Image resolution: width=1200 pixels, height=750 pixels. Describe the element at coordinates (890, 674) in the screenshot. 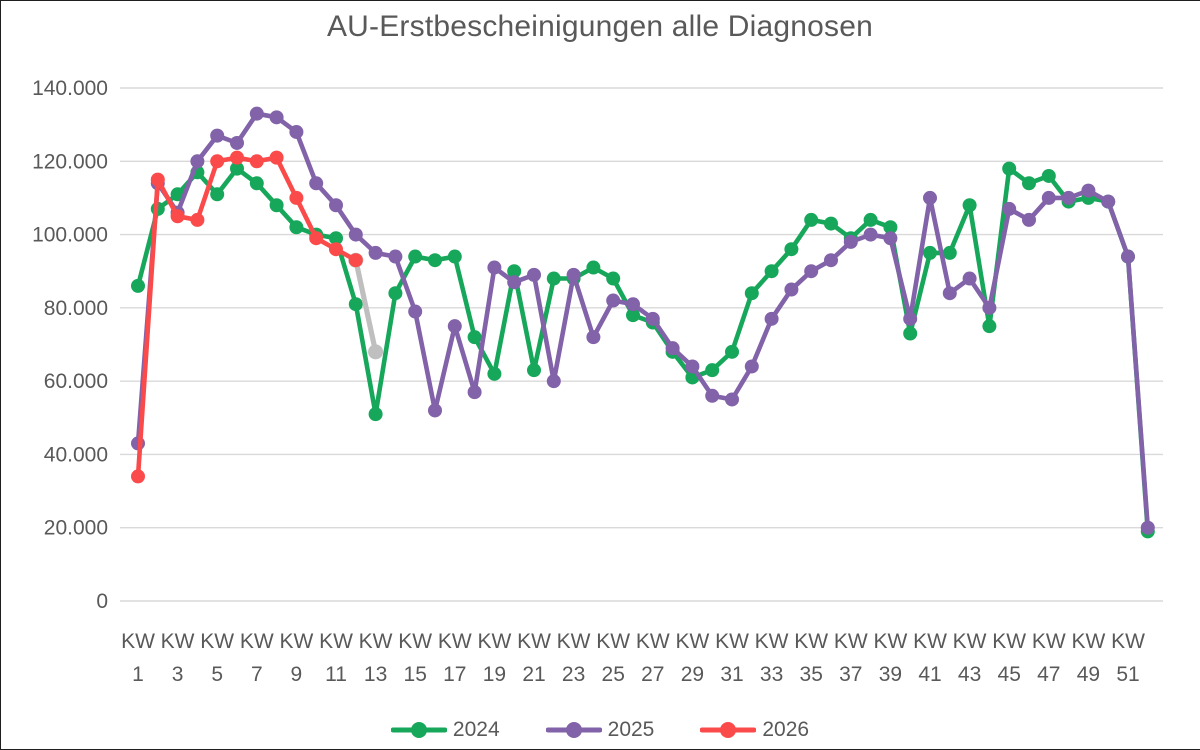

I see `x-axis-tick-label-week: 39` at that location.